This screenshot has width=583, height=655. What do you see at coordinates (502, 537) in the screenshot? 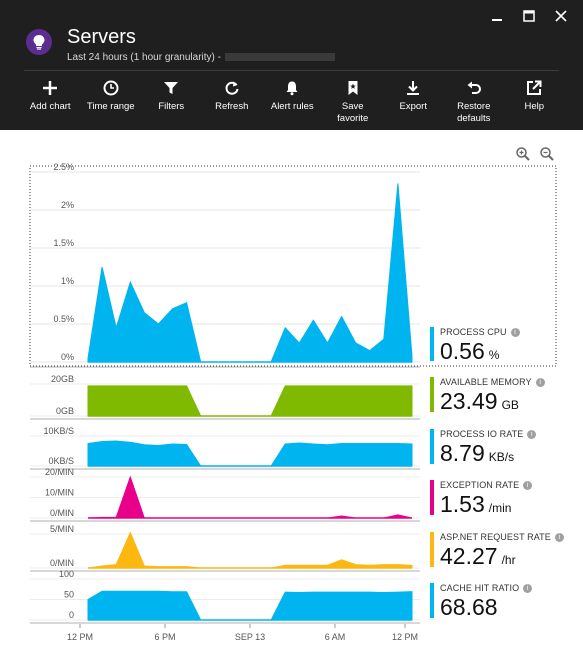
I see `metric-label: ASP.NET REQUEST RATE i` at bounding box center [502, 537].